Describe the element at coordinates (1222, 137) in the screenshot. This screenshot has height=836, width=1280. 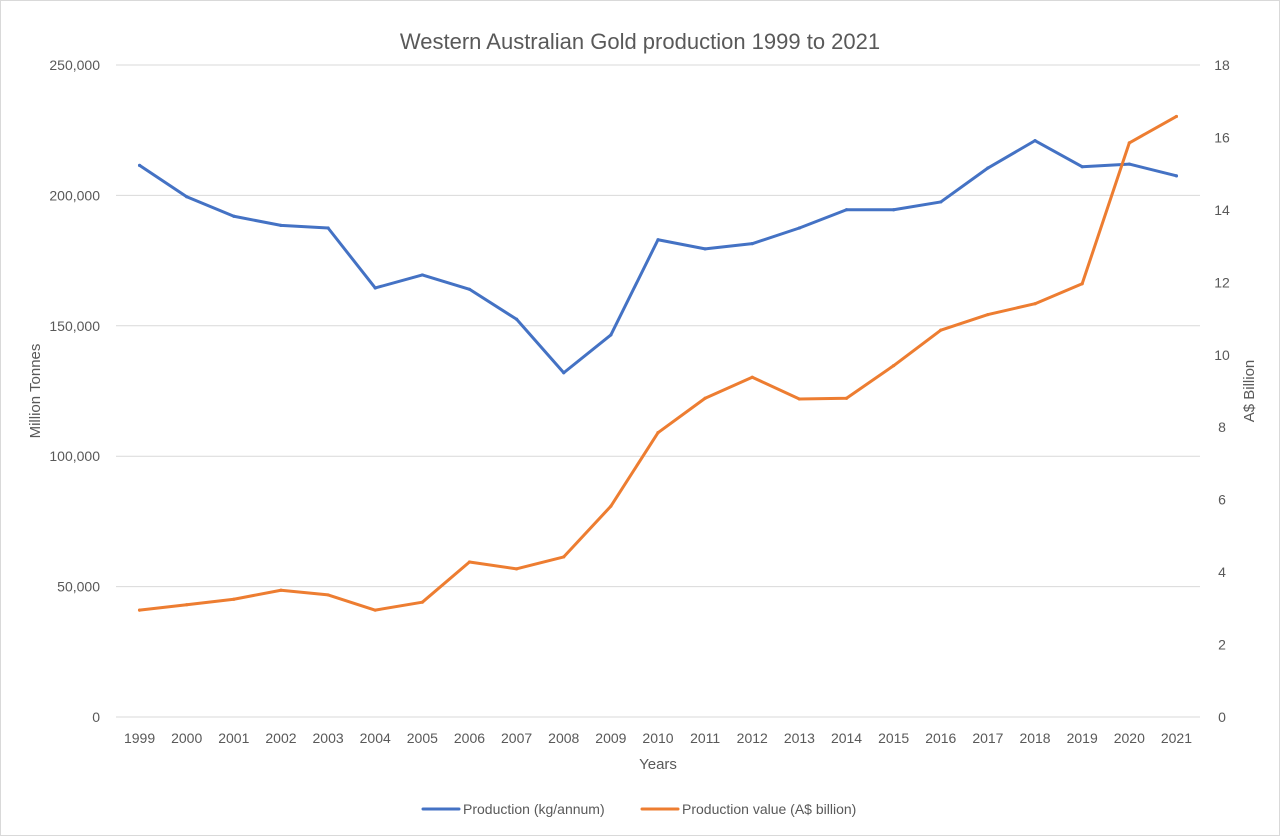
I see `right-y-tick-label: 16` at that location.